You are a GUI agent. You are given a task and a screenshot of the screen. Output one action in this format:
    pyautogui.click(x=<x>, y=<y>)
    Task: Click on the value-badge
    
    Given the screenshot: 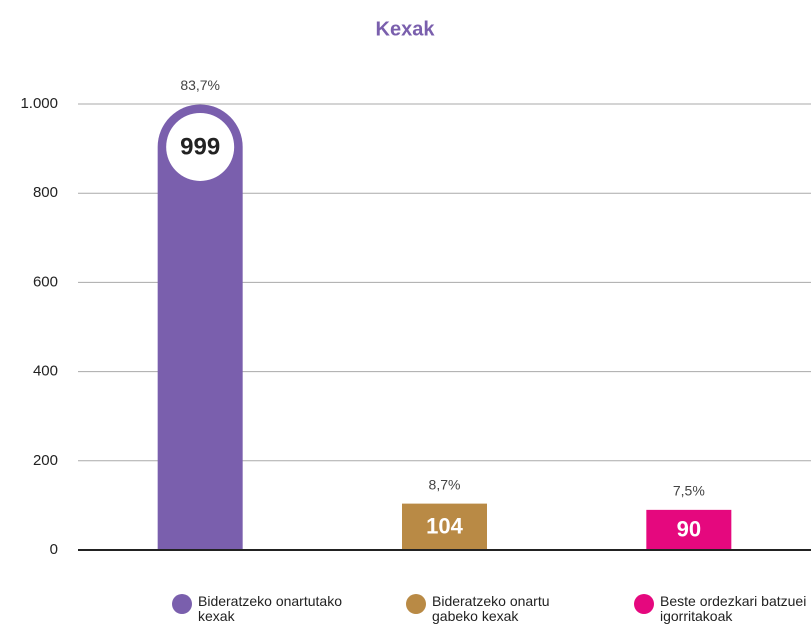 What is the action you would take?
    pyautogui.click(x=200, y=146)
    